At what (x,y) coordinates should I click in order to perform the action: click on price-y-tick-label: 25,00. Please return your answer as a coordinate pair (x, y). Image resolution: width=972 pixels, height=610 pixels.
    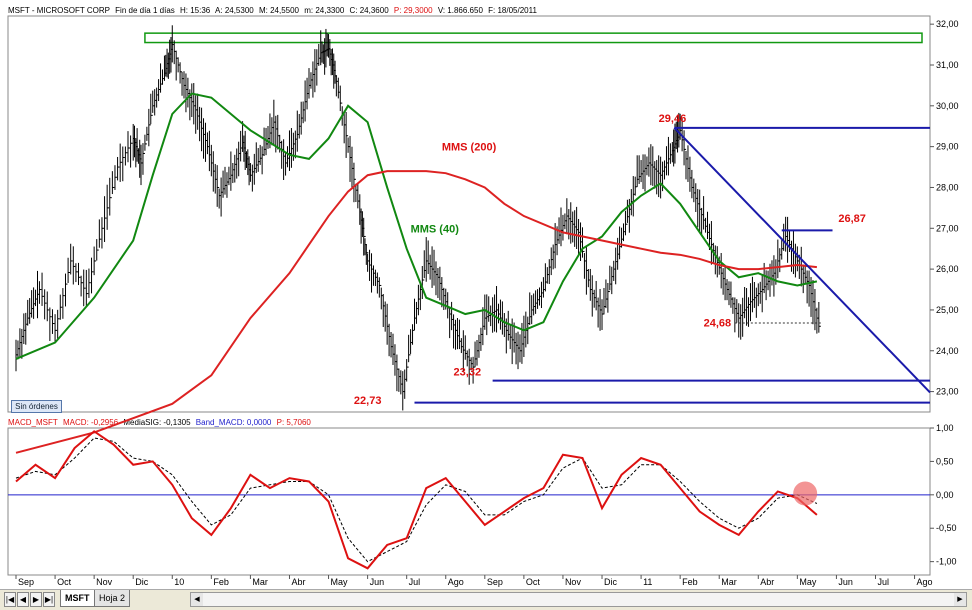
    Looking at the image, I should click on (947, 310).